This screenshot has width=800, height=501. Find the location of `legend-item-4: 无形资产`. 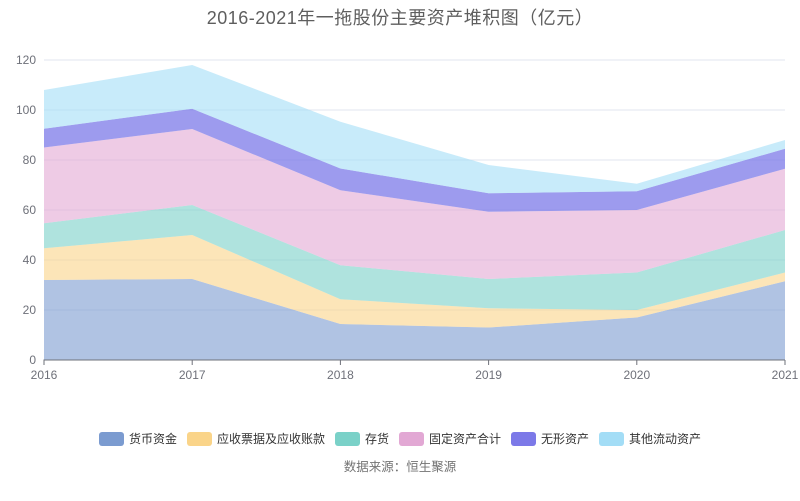

legend-item-4: 无形资产 is located at coordinates (550, 439).